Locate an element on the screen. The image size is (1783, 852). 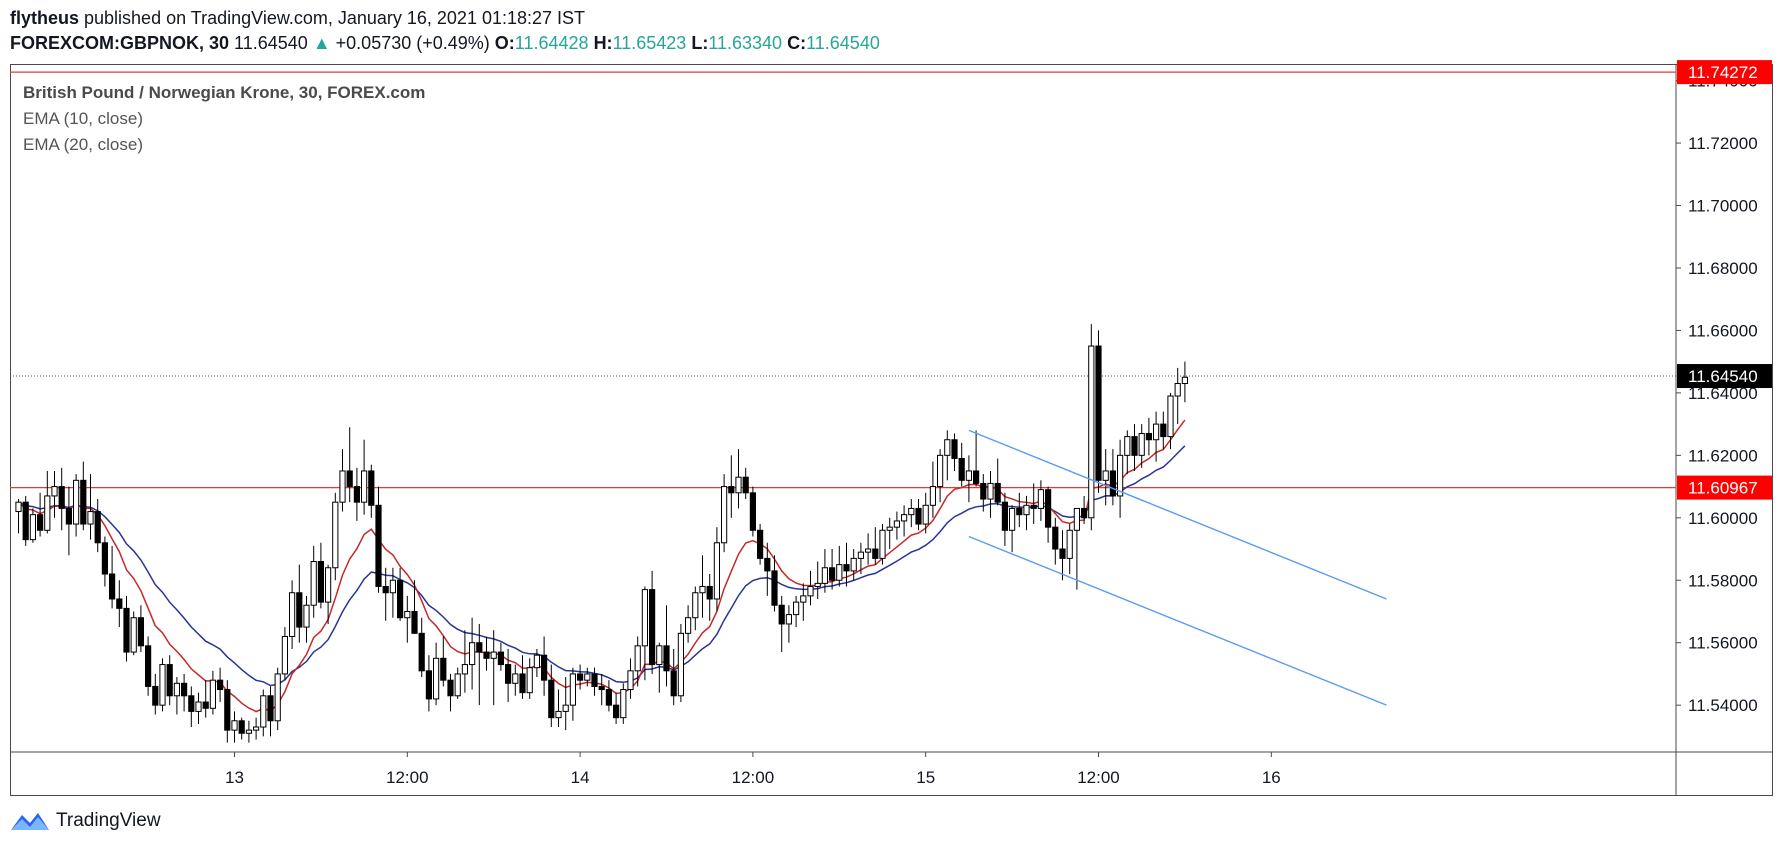
open-label: O: is located at coordinates (504, 43).